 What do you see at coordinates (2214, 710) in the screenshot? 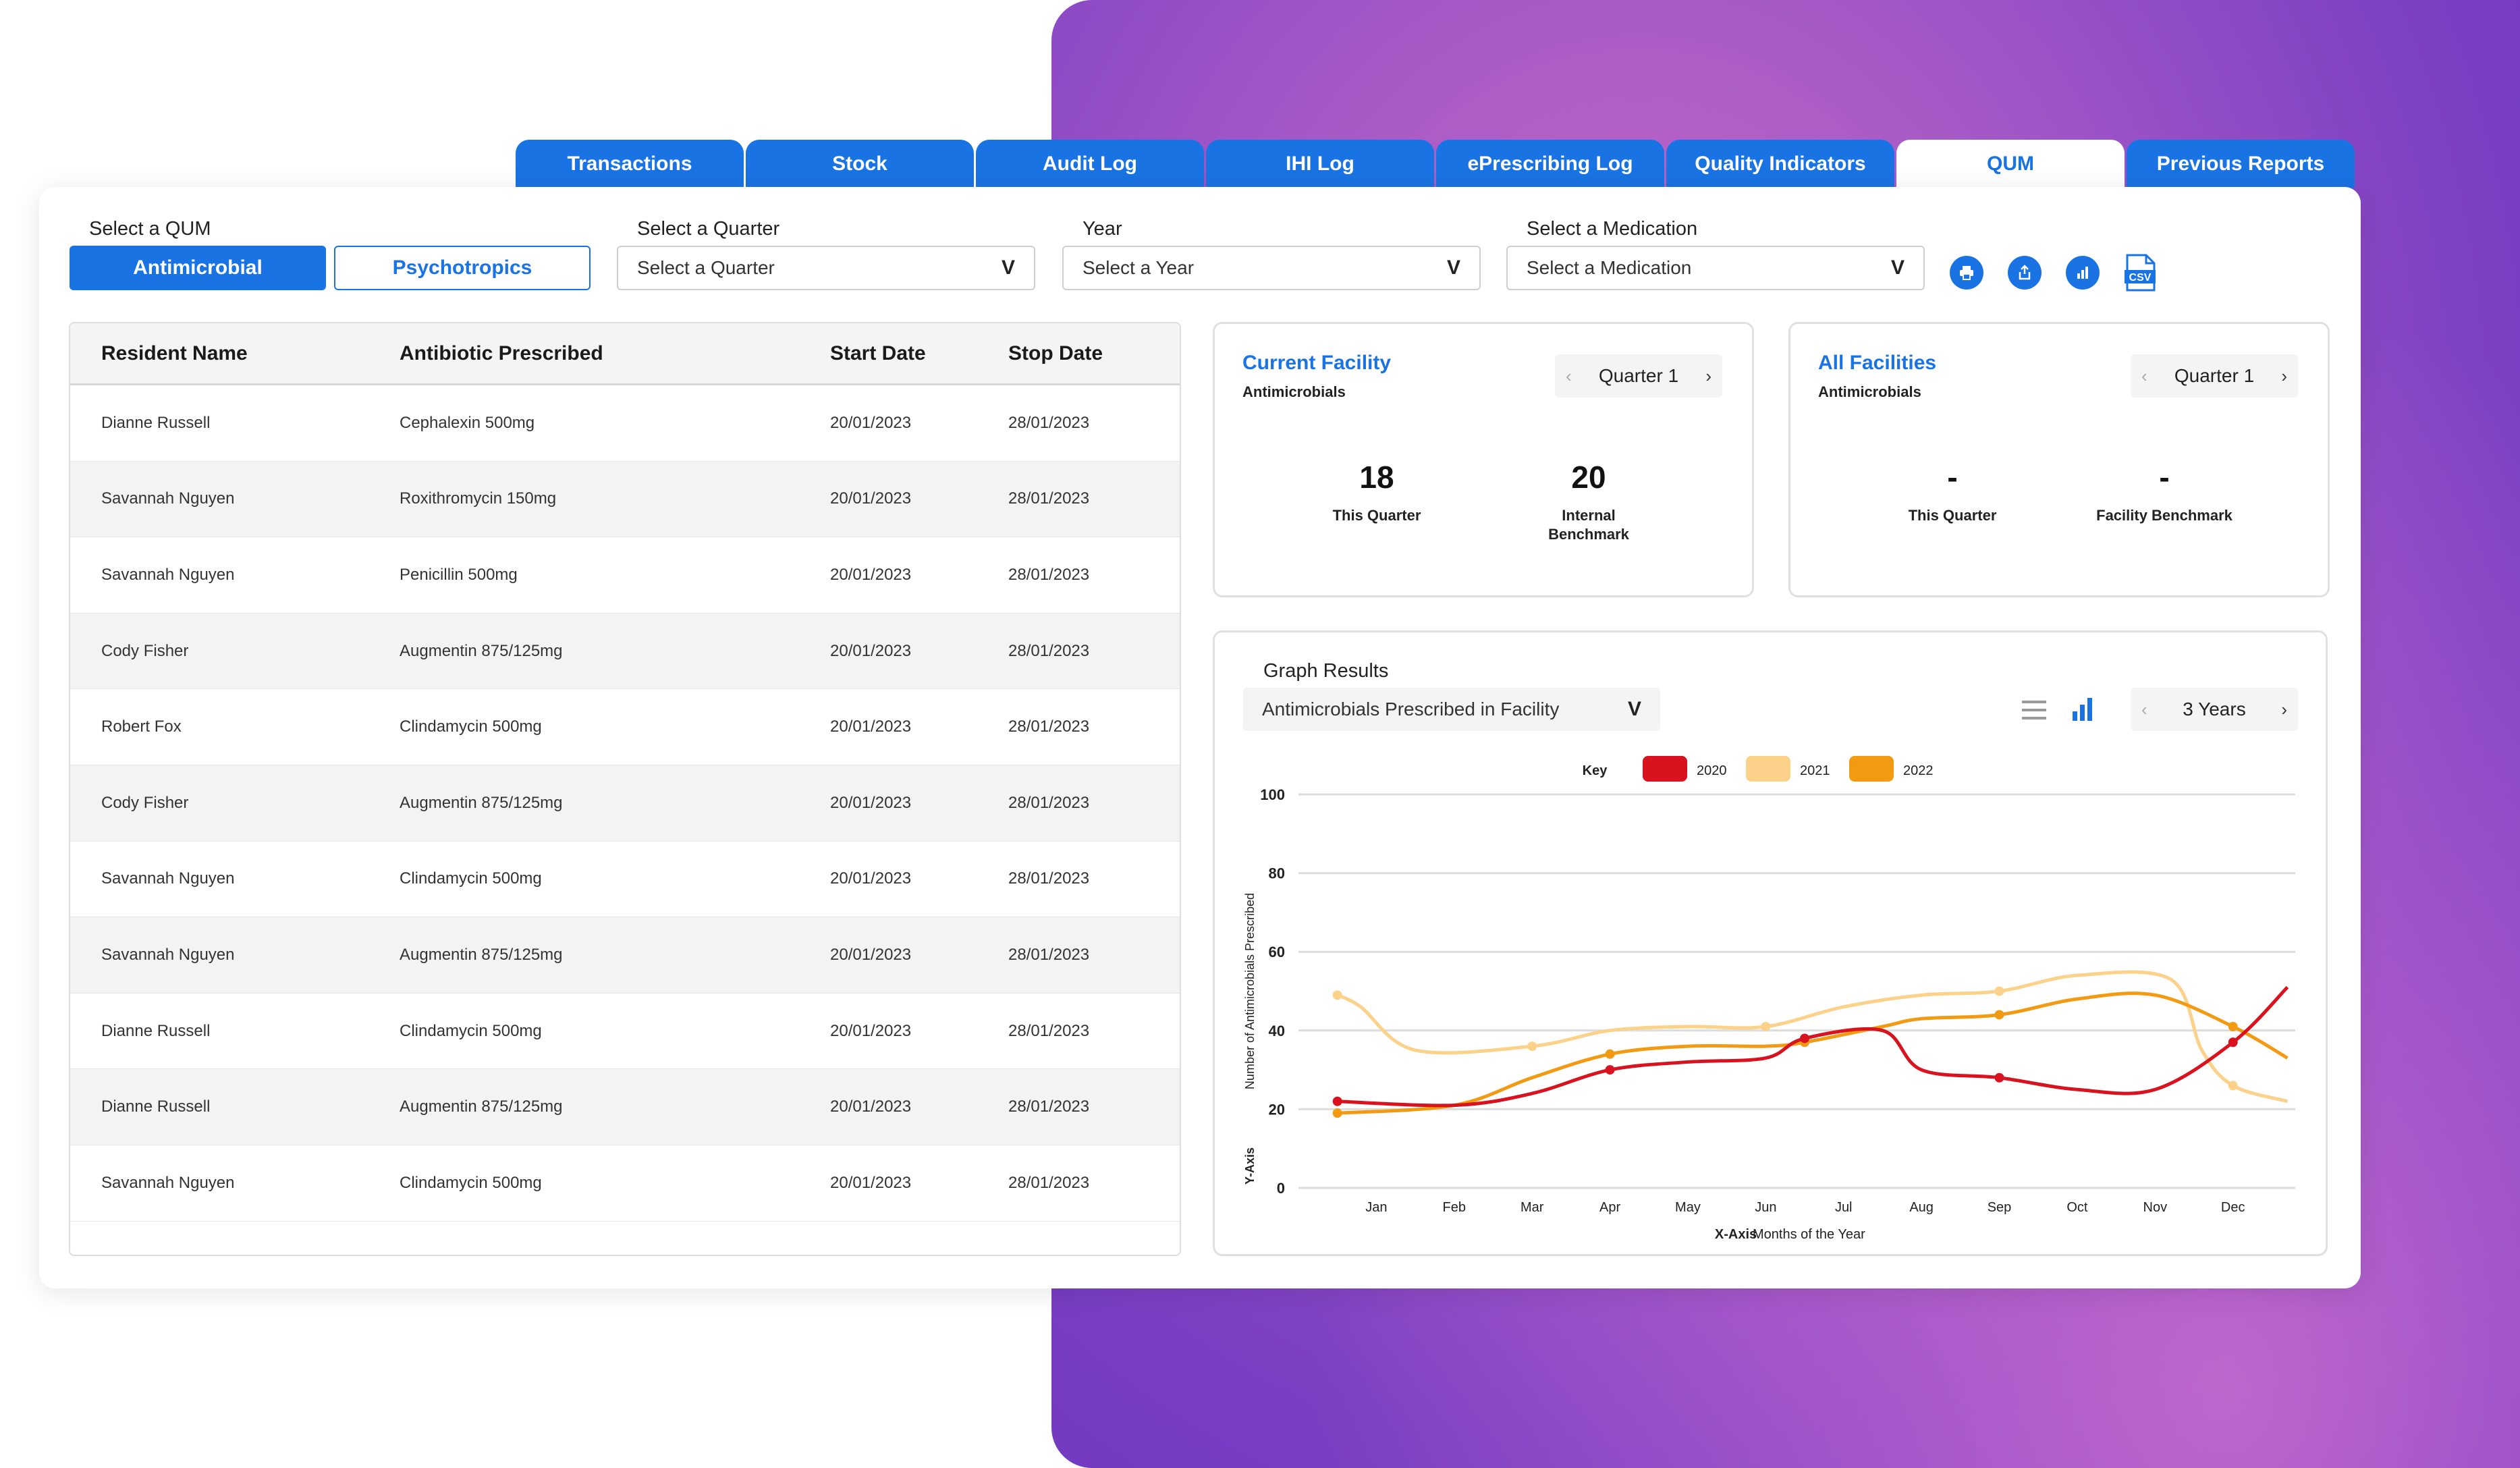
I see `range-selector: ‹ 3 Years ›` at bounding box center [2214, 710].